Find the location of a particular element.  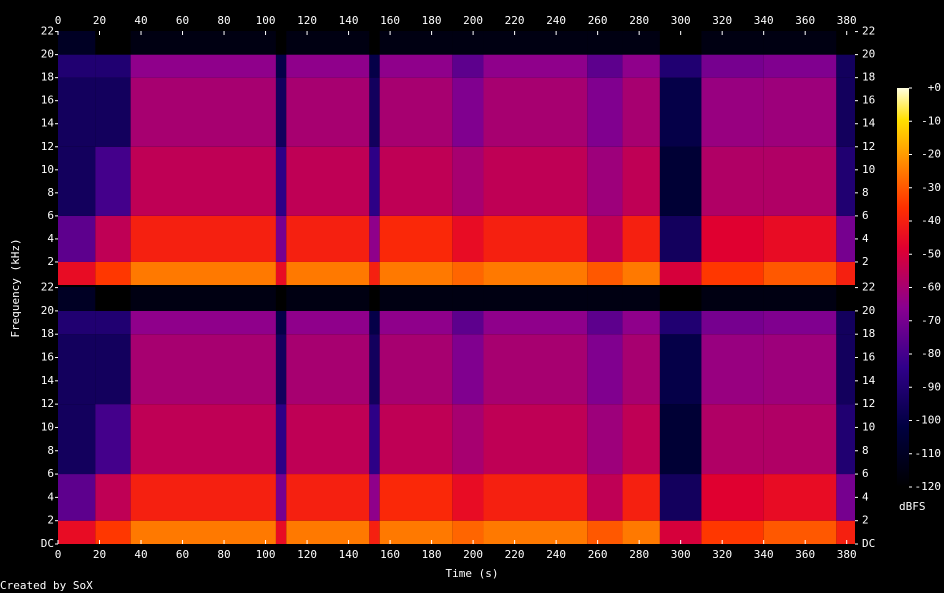

x-tick-label: 260 is located at coordinates (598, 20).